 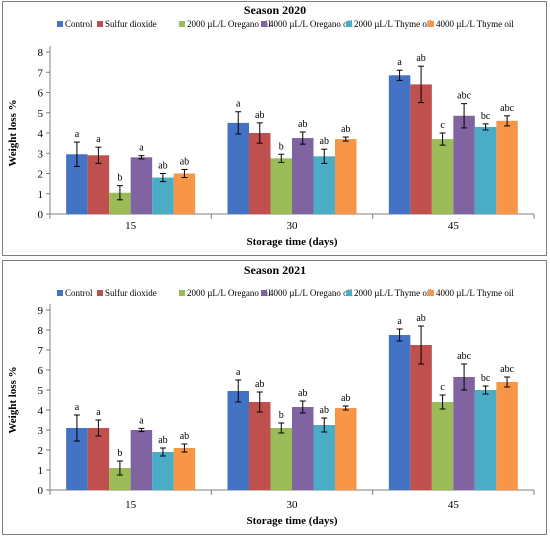 I want to click on x-tick-label: 45, so click(x=454, y=226).